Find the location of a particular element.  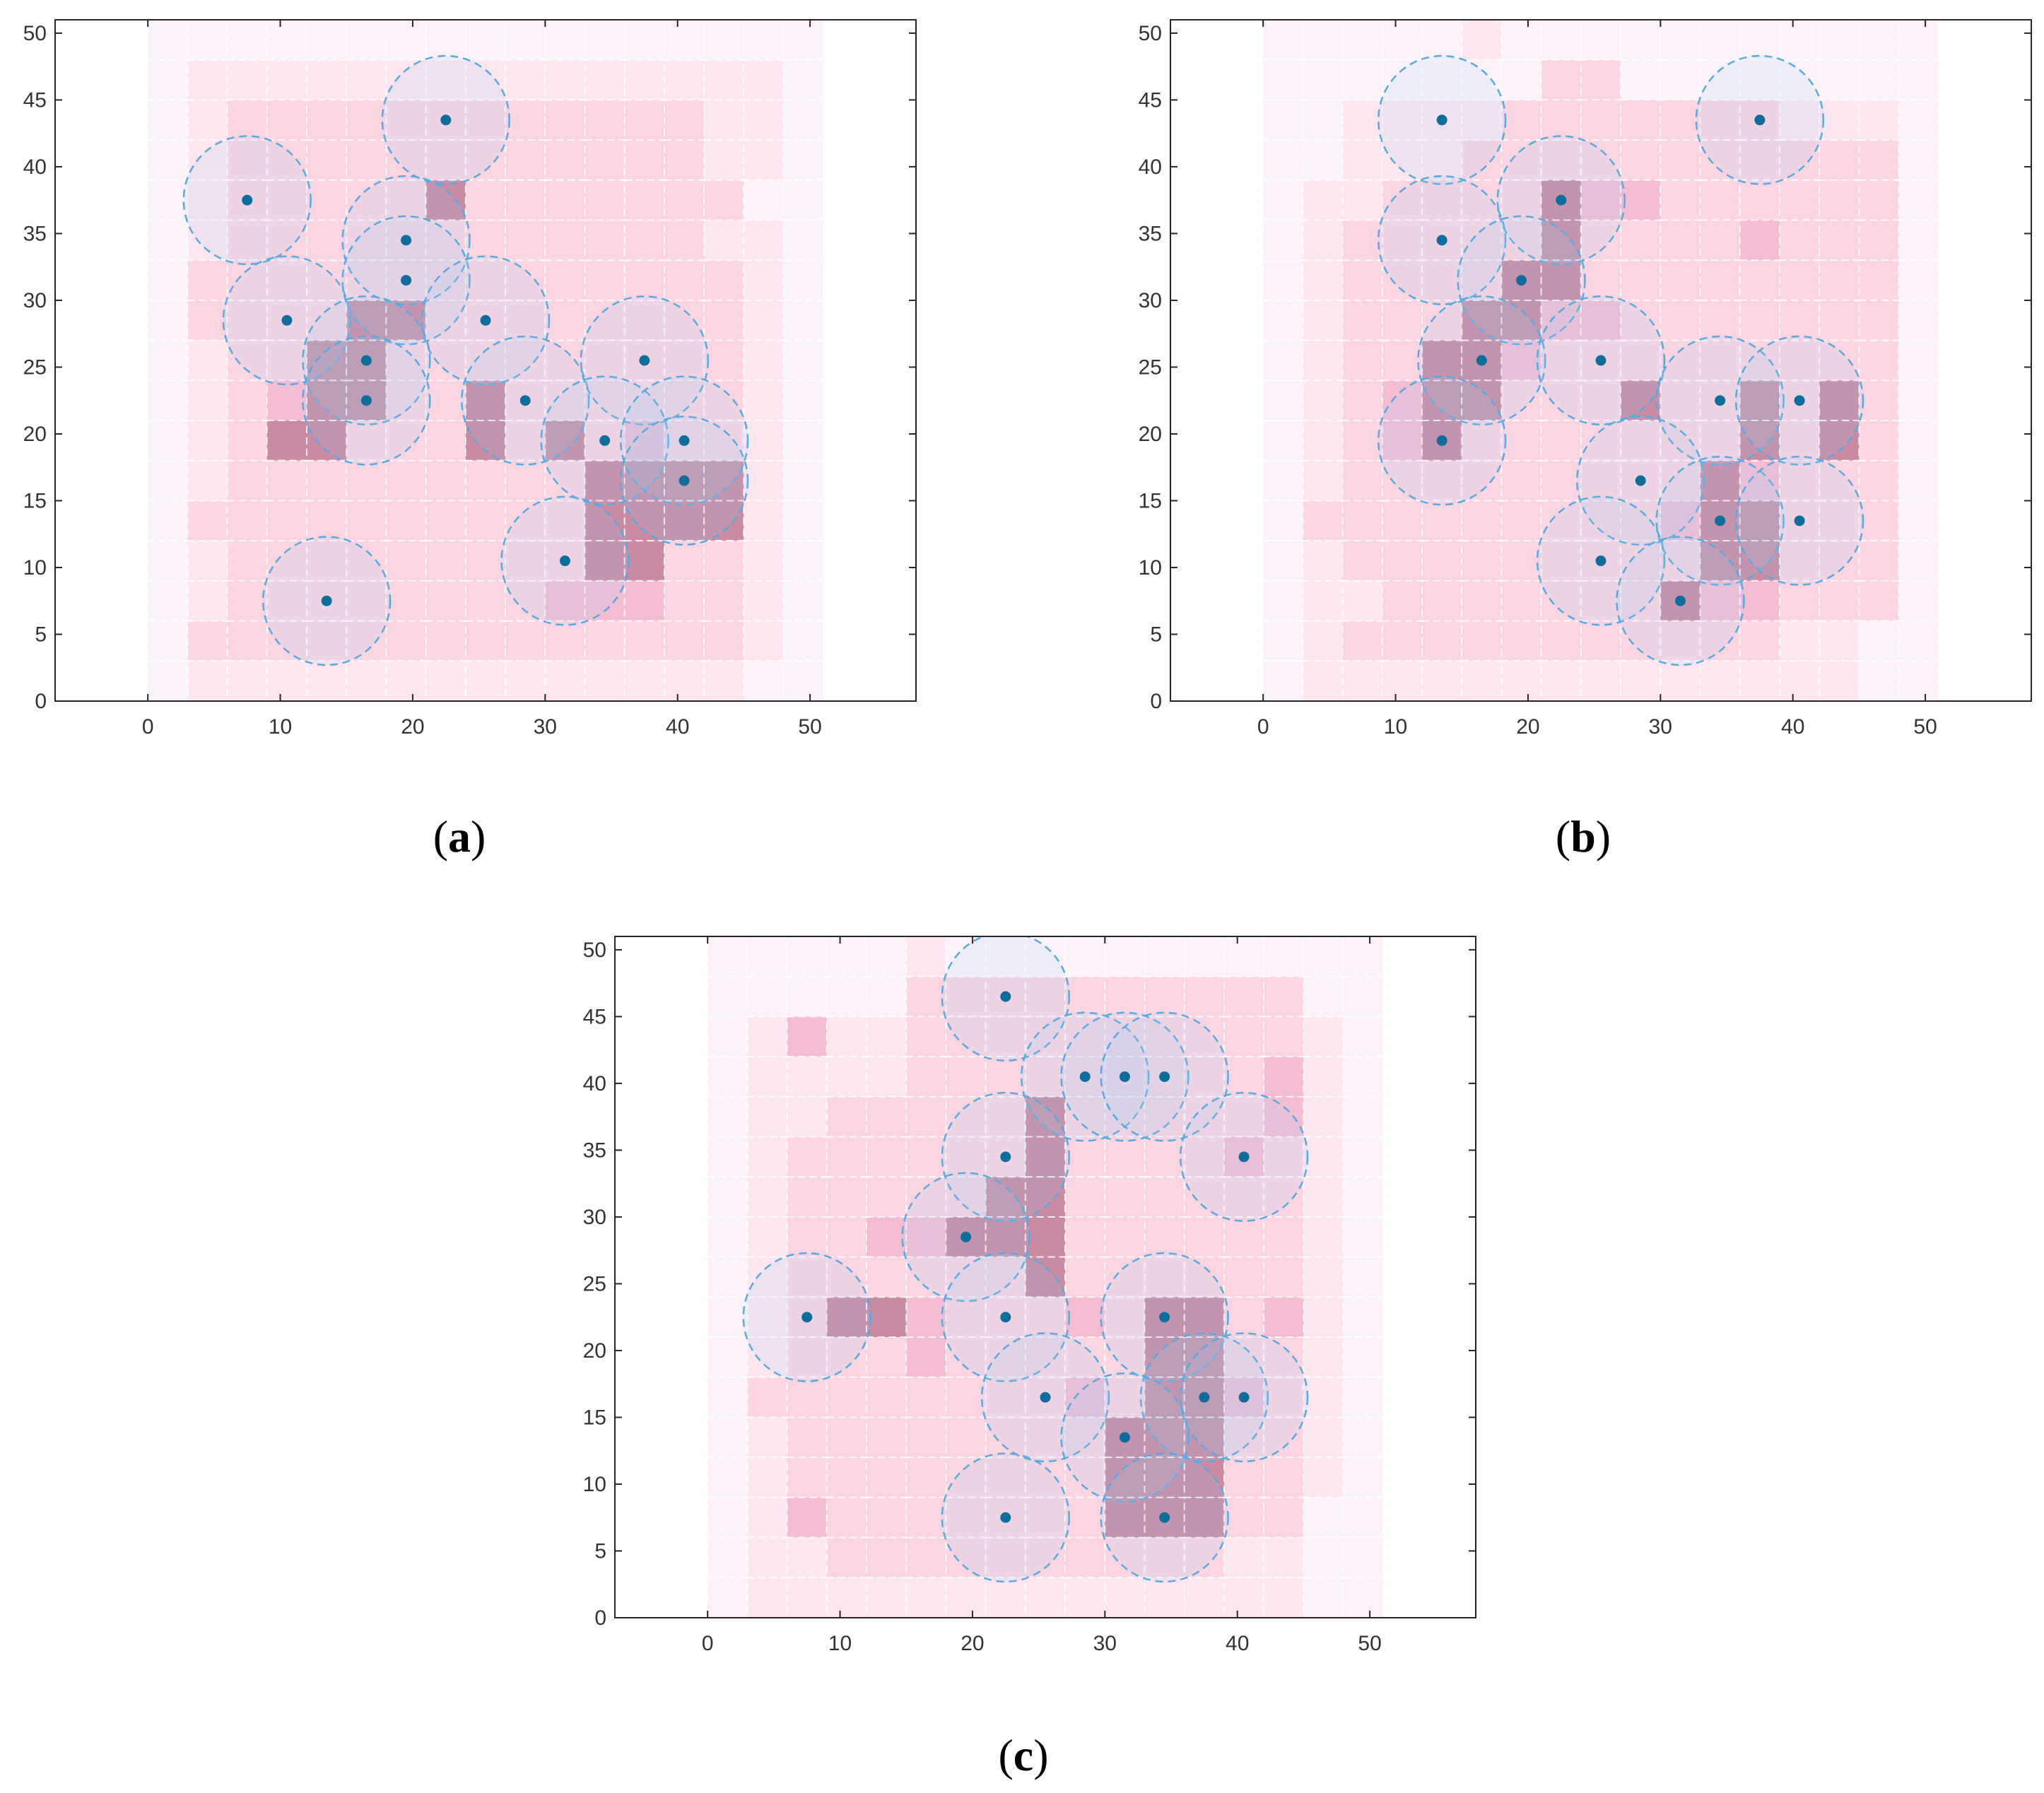

y-tick-label: 25 is located at coordinates (594, 1283).